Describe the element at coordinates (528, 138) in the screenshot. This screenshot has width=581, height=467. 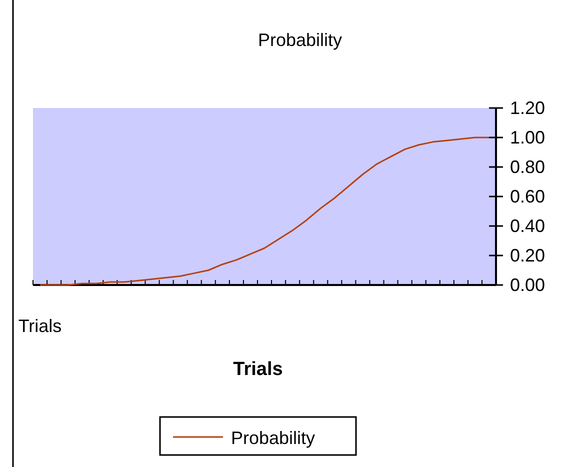
I see `y-tick-label: 1.00` at that location.